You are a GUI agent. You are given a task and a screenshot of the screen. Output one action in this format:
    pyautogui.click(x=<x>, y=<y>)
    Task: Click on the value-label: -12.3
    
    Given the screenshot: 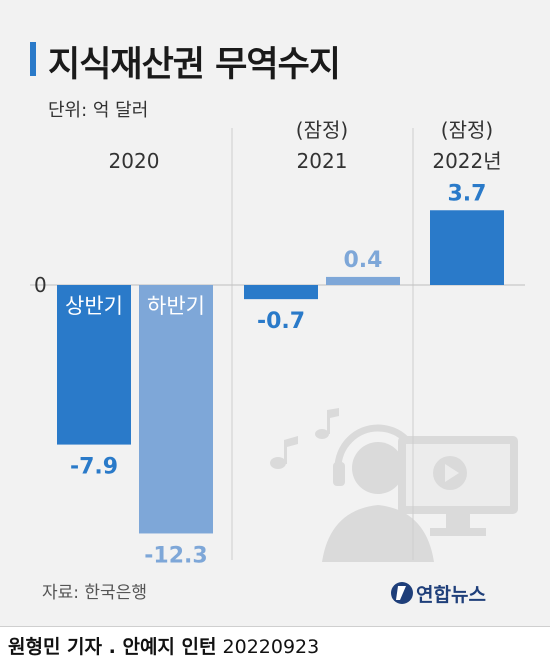 What is the action you would take?
    pyautogui.click(x=175, y=555)
    